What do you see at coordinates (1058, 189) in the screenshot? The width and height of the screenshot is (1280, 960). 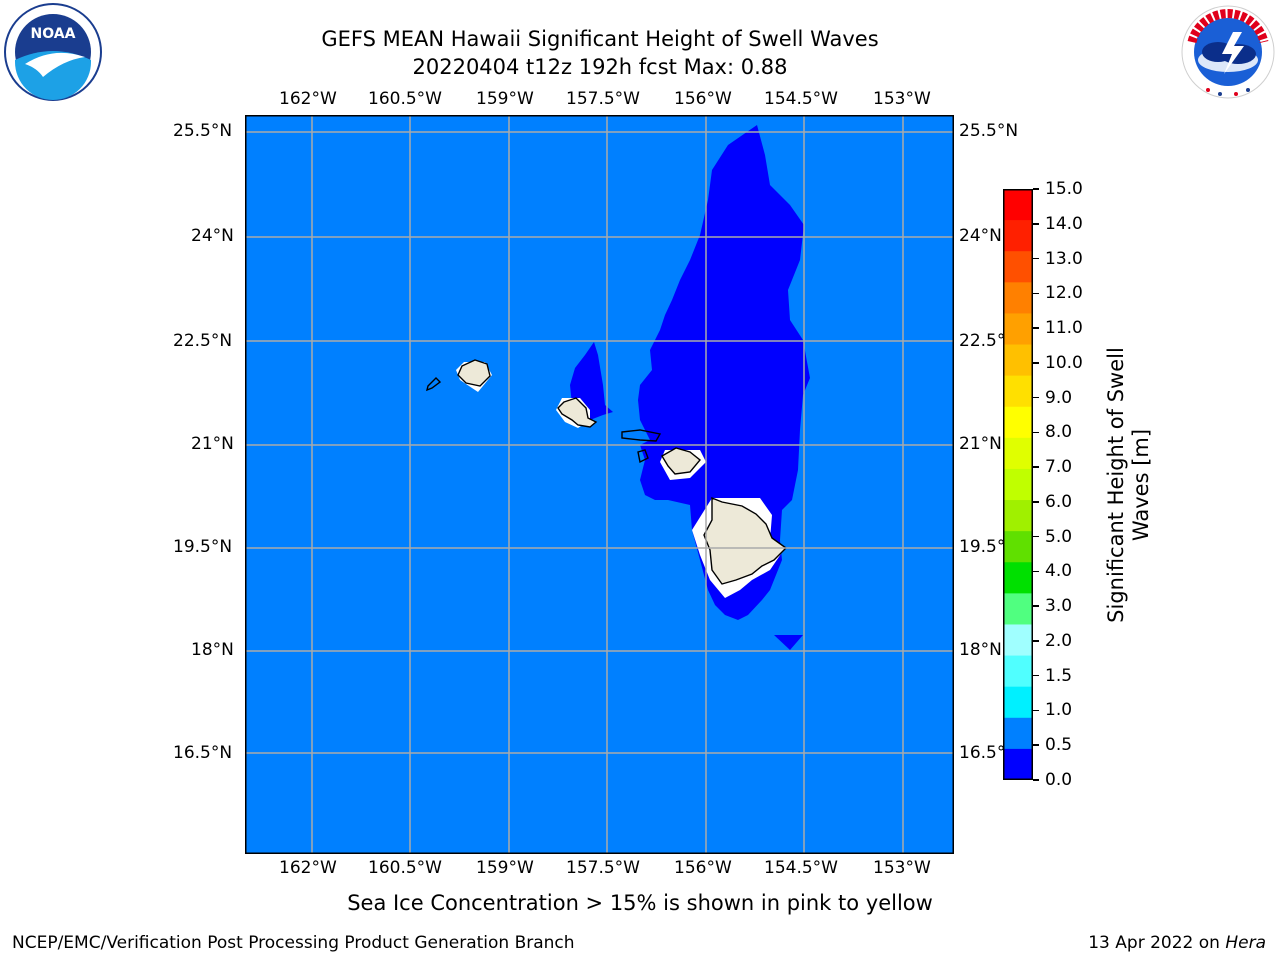 I see `colorbar-tick: 15.0` at bounding box center [1058, 189].